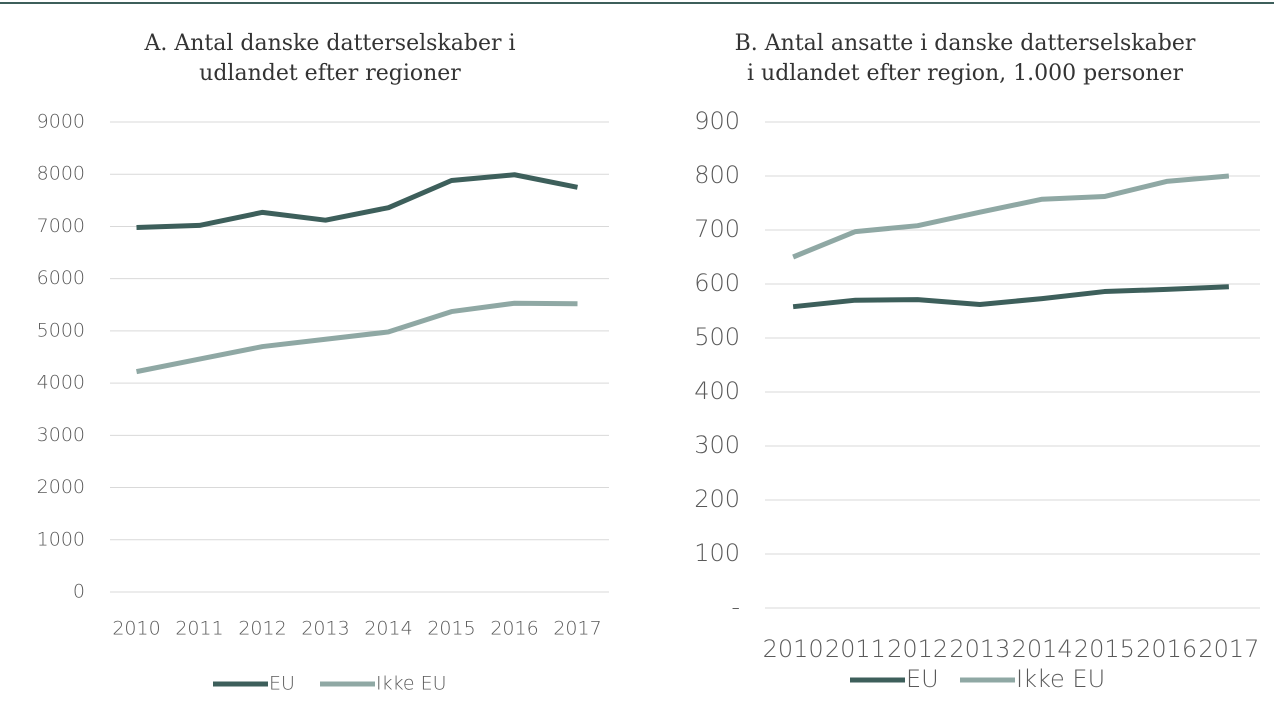 The image size is (1274, 721). I want to click on y-tick-label: 7000, so click(61, 226).